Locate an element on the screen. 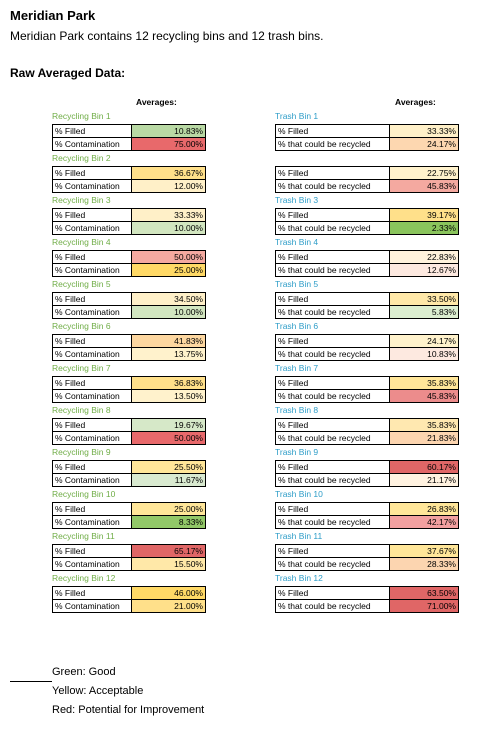 The width and height of the screenshot is (477, 734). bin-label: Trash Bin 4 is located at coordinates (297, 242).